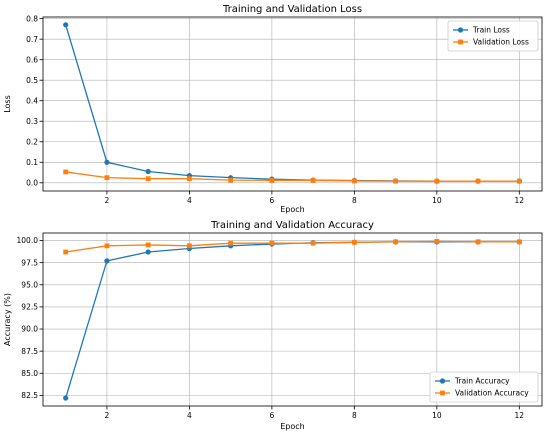 This screenshot has width=550, height=436. I want to click on legend-label: Validation Accuracy, so click(492, 393).